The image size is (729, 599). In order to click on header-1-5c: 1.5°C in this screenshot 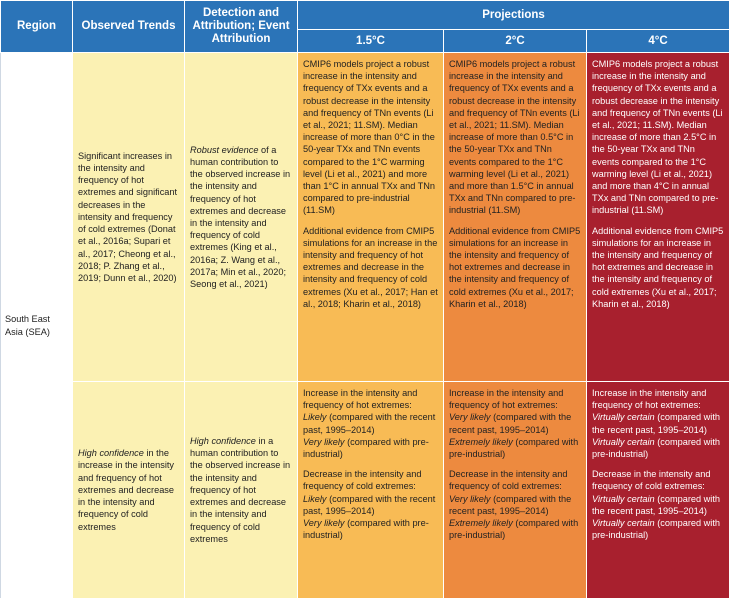, I will do `click(370, 41)`.